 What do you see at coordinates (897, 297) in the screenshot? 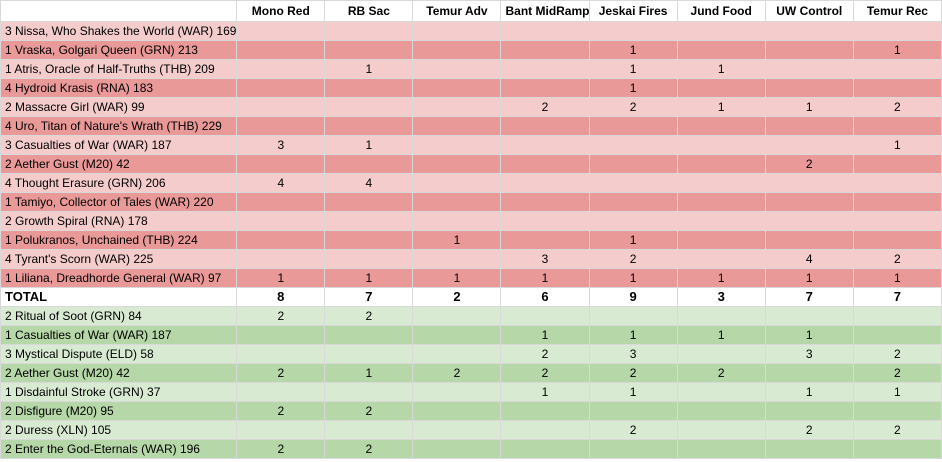
I see `count-cell: 7` at bounding box center [897, 297].